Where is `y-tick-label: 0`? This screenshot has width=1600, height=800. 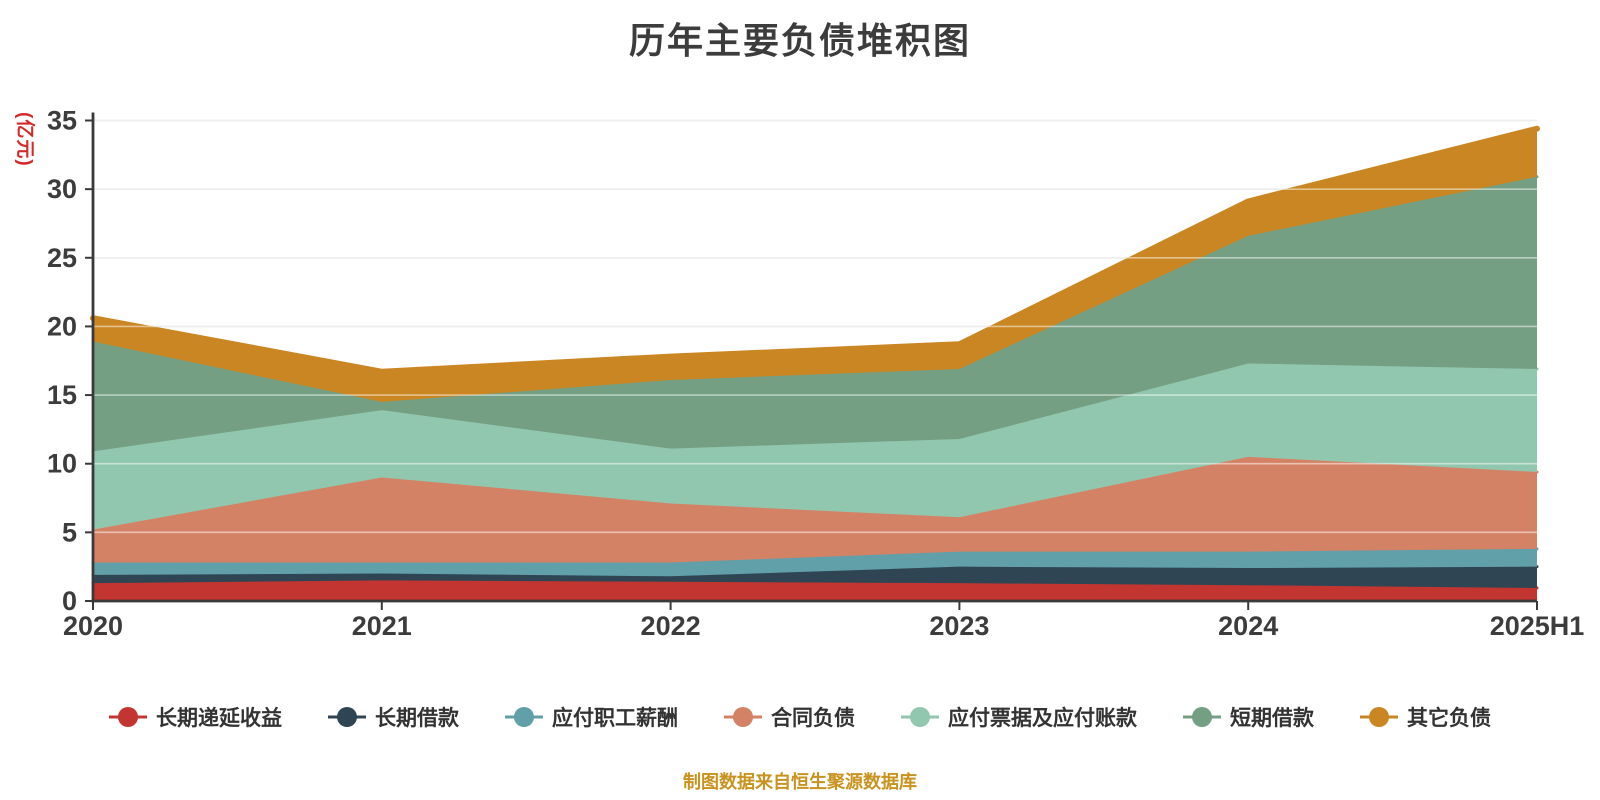
y-tick-label: 0 is located at coordinates (69, 601).